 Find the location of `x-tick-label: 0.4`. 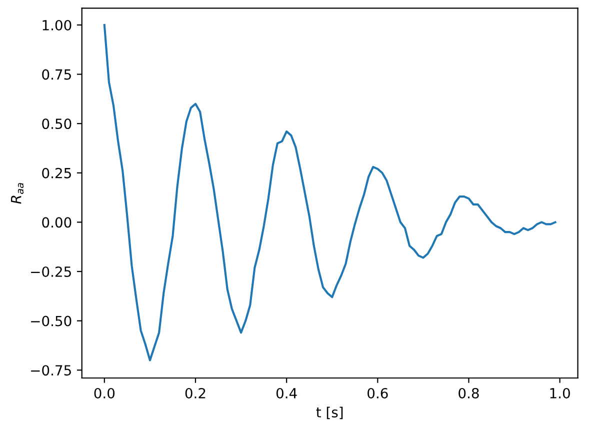

x-tick-label: 0.4 is located at coordinates (286, 393).